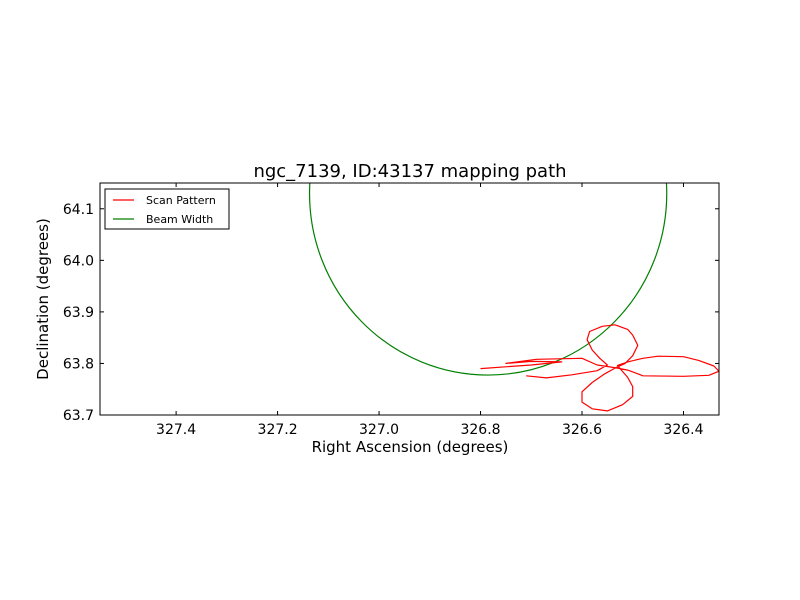 Image resolution: width=800 pixels, height=600 pixels. I want to click on x-tick-label: 327.4, so click(176, 430).